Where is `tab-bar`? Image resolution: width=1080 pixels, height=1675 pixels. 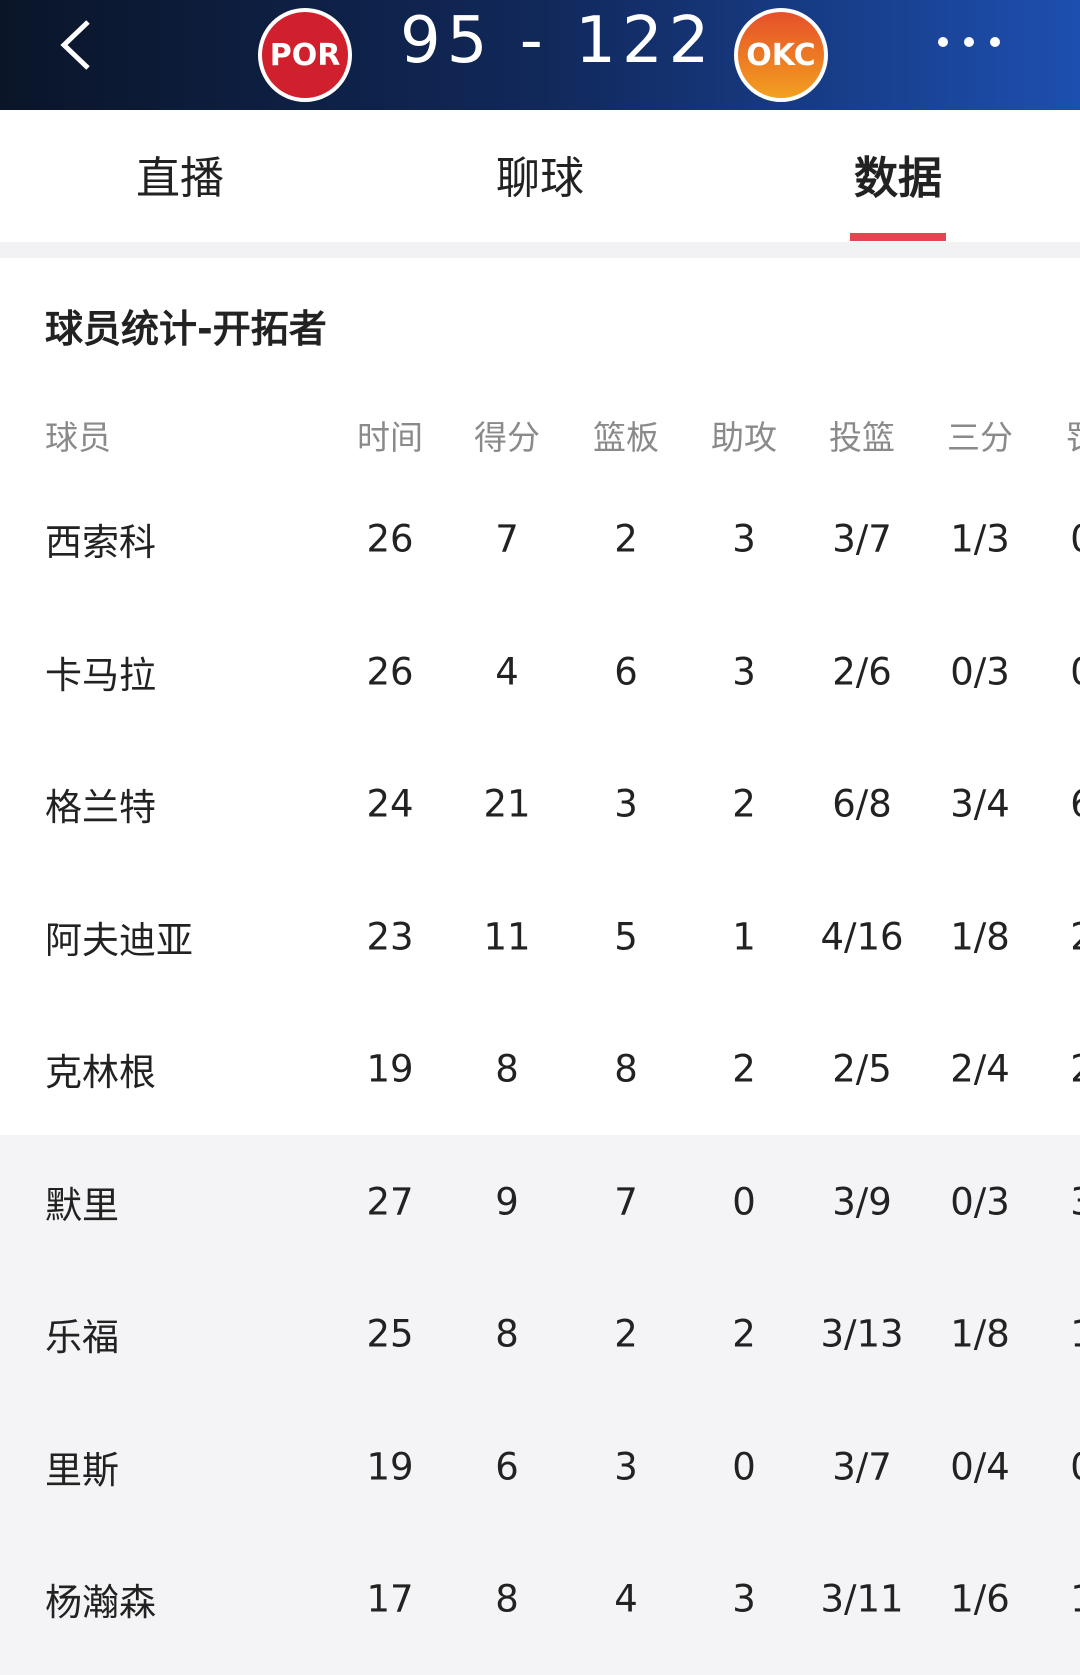
tab-bar is located at coordinates (540, 176).